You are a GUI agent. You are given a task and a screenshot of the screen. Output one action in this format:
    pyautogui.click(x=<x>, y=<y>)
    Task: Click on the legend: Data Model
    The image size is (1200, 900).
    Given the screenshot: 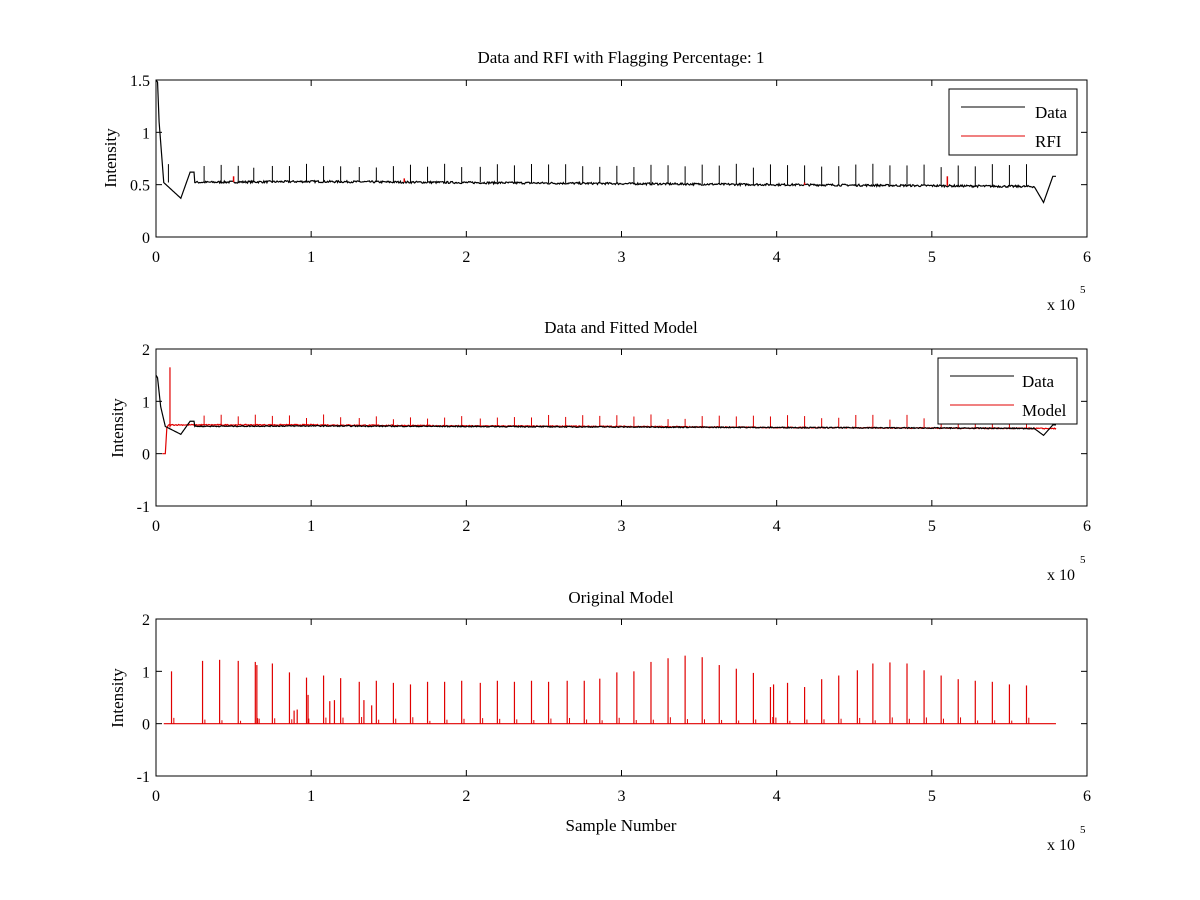 What is the action you would take?
    pyautogui.click(x=1007, y=391)
    